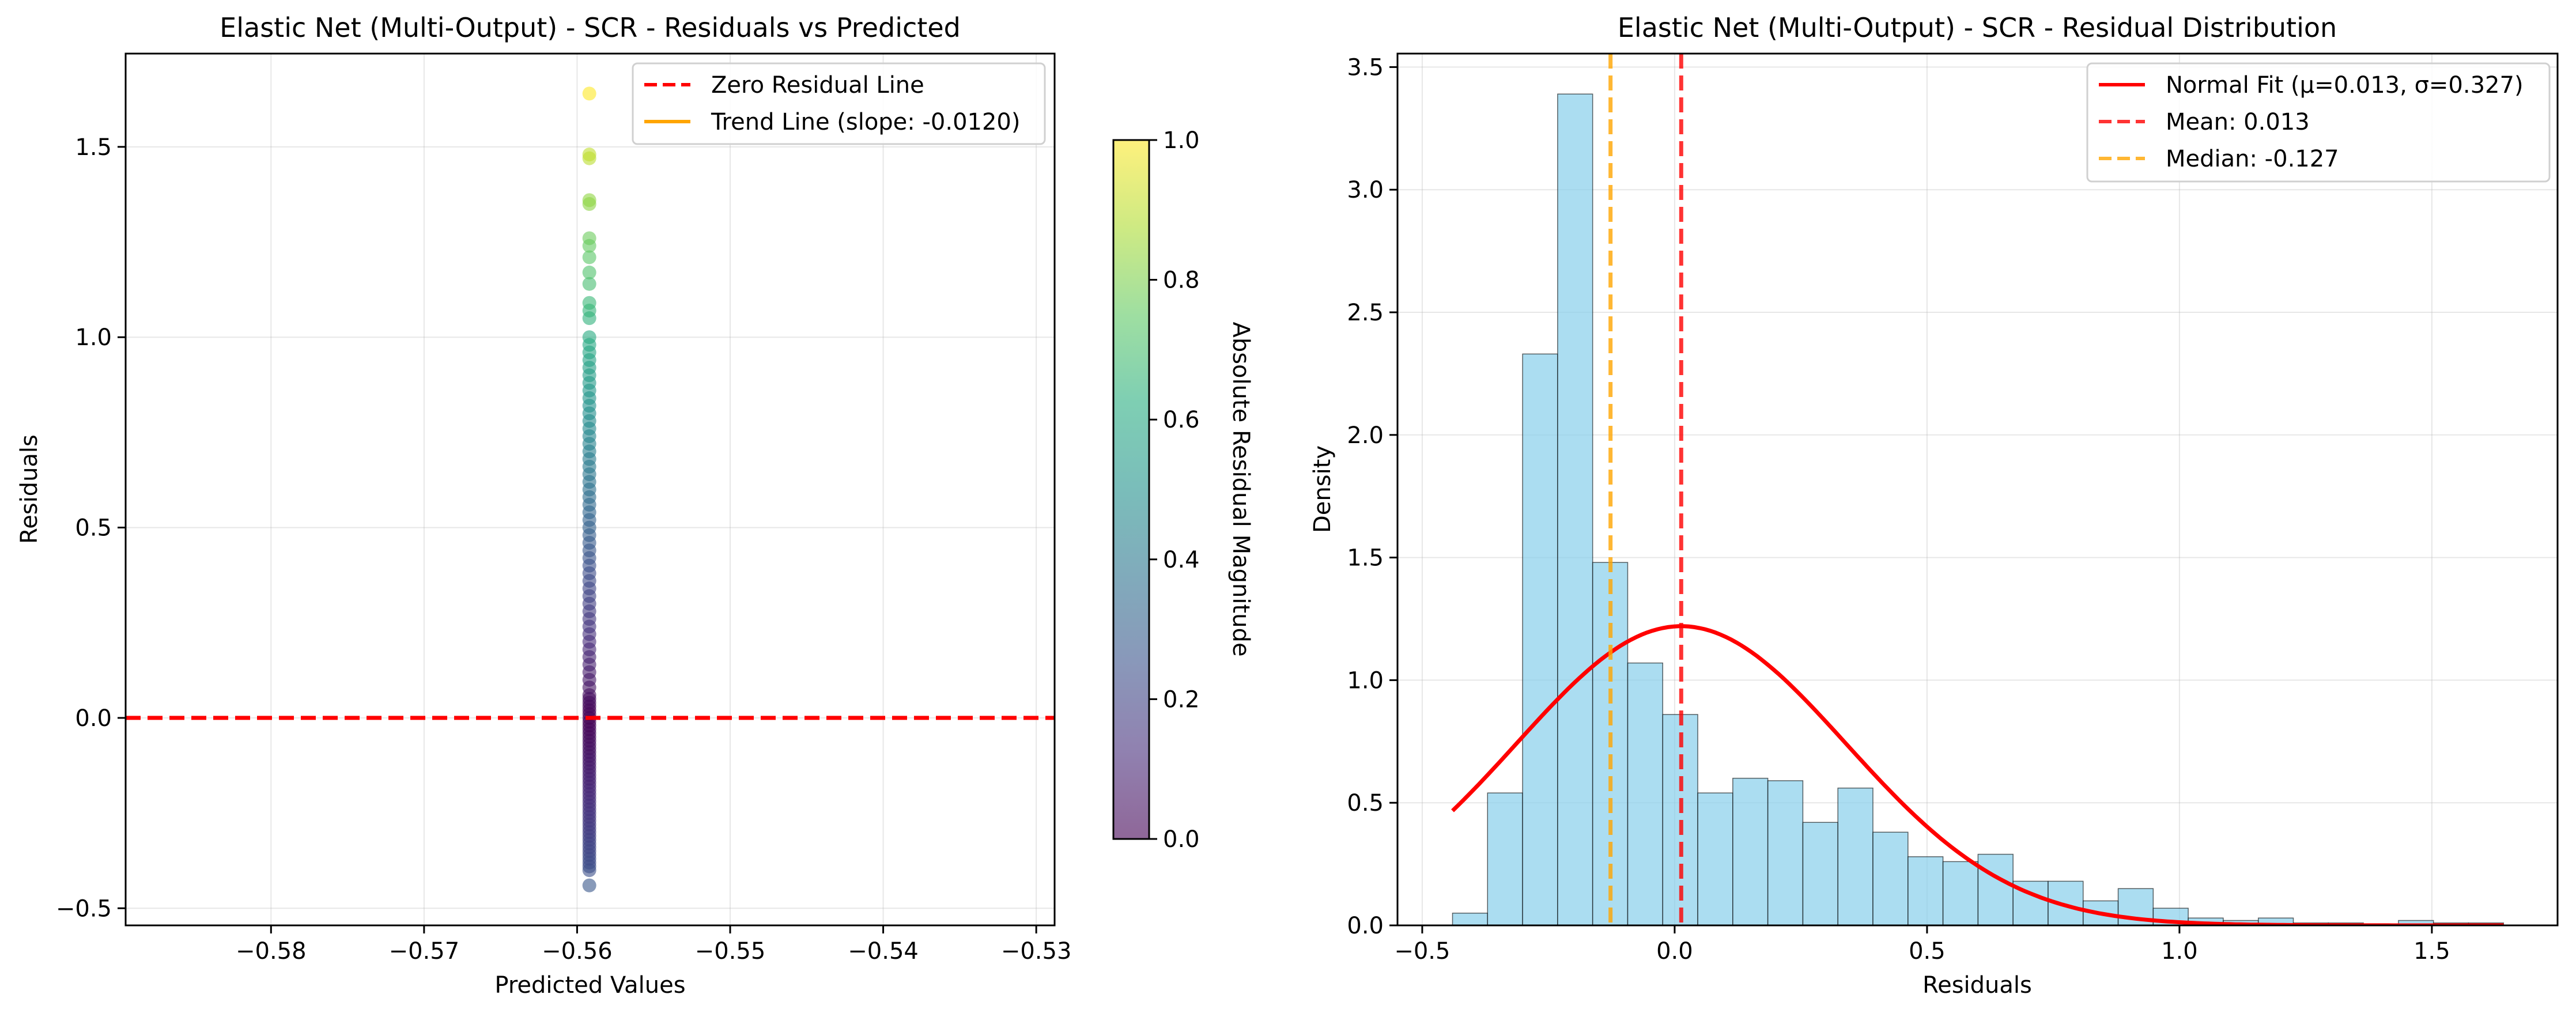 This screenshot has height=1017, width=2576. Describe the element at coordinates (271, 951) in the screenshot. I see `x-tick-label: −0.58` at that location.